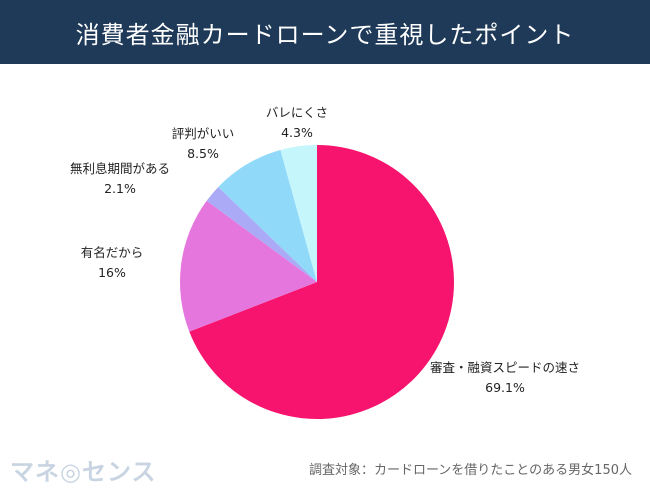 The width and height of the screenshot is (650, 488). What do you see at coordinates (203, 133) in the screenshot?
I see `slice-label: 評判がいい` at bounding box center [203, 133].